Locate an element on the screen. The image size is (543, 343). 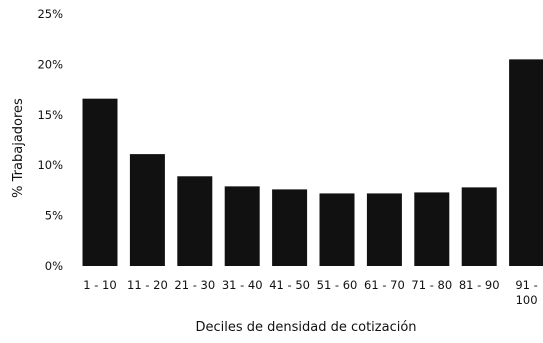
x-tick-label: 11 - 20 is located at coordinates (147, 285).